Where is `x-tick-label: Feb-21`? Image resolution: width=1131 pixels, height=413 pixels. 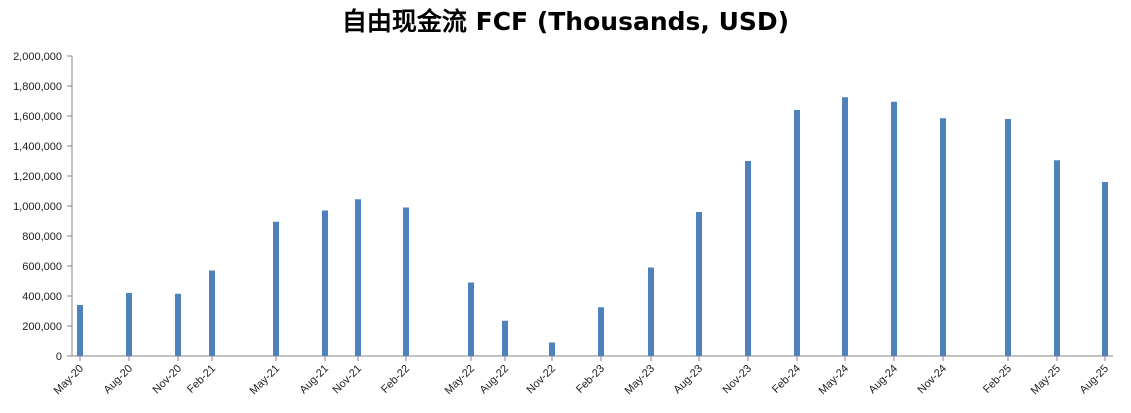 x-tick-label: Feb-21 is located at coordinates (201, 379).